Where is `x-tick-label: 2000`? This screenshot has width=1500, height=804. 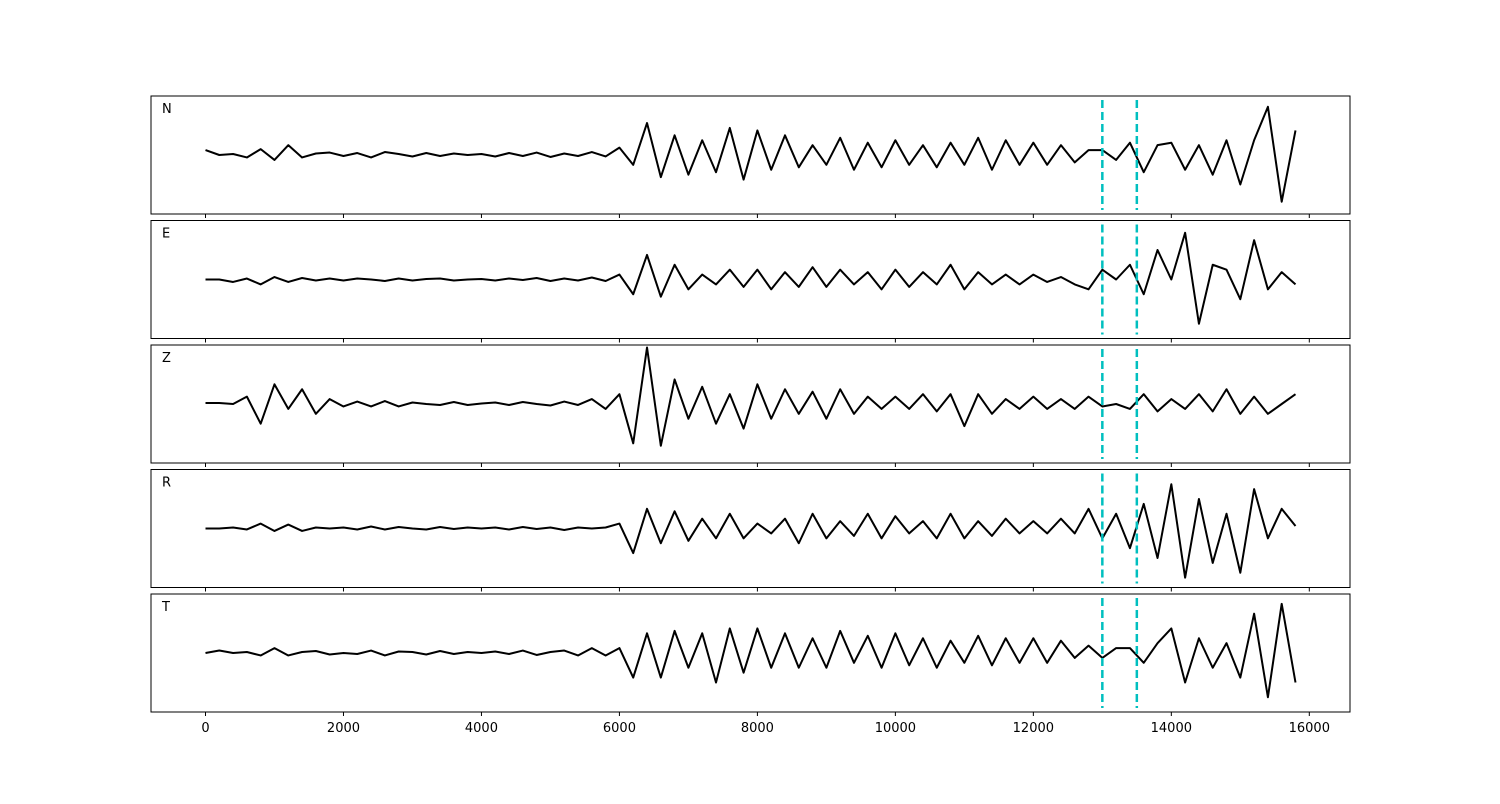 x-tick-label: 2000 is located at coordinates (343, 728).